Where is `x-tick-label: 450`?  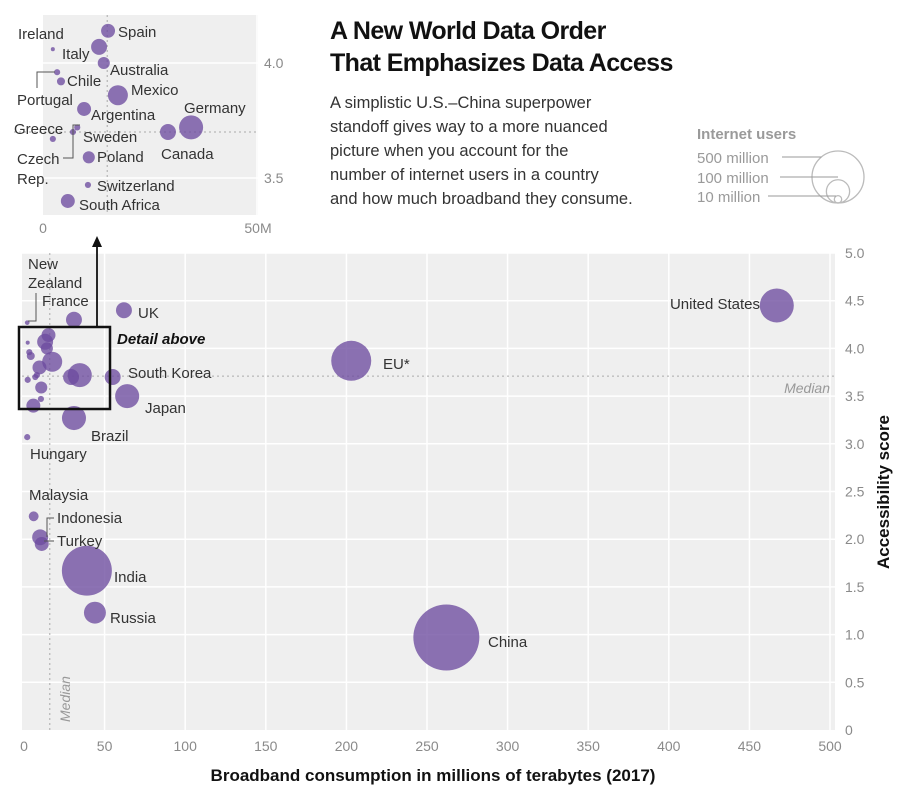 x-tick-label: 450 is located at coordinates (750, 746).